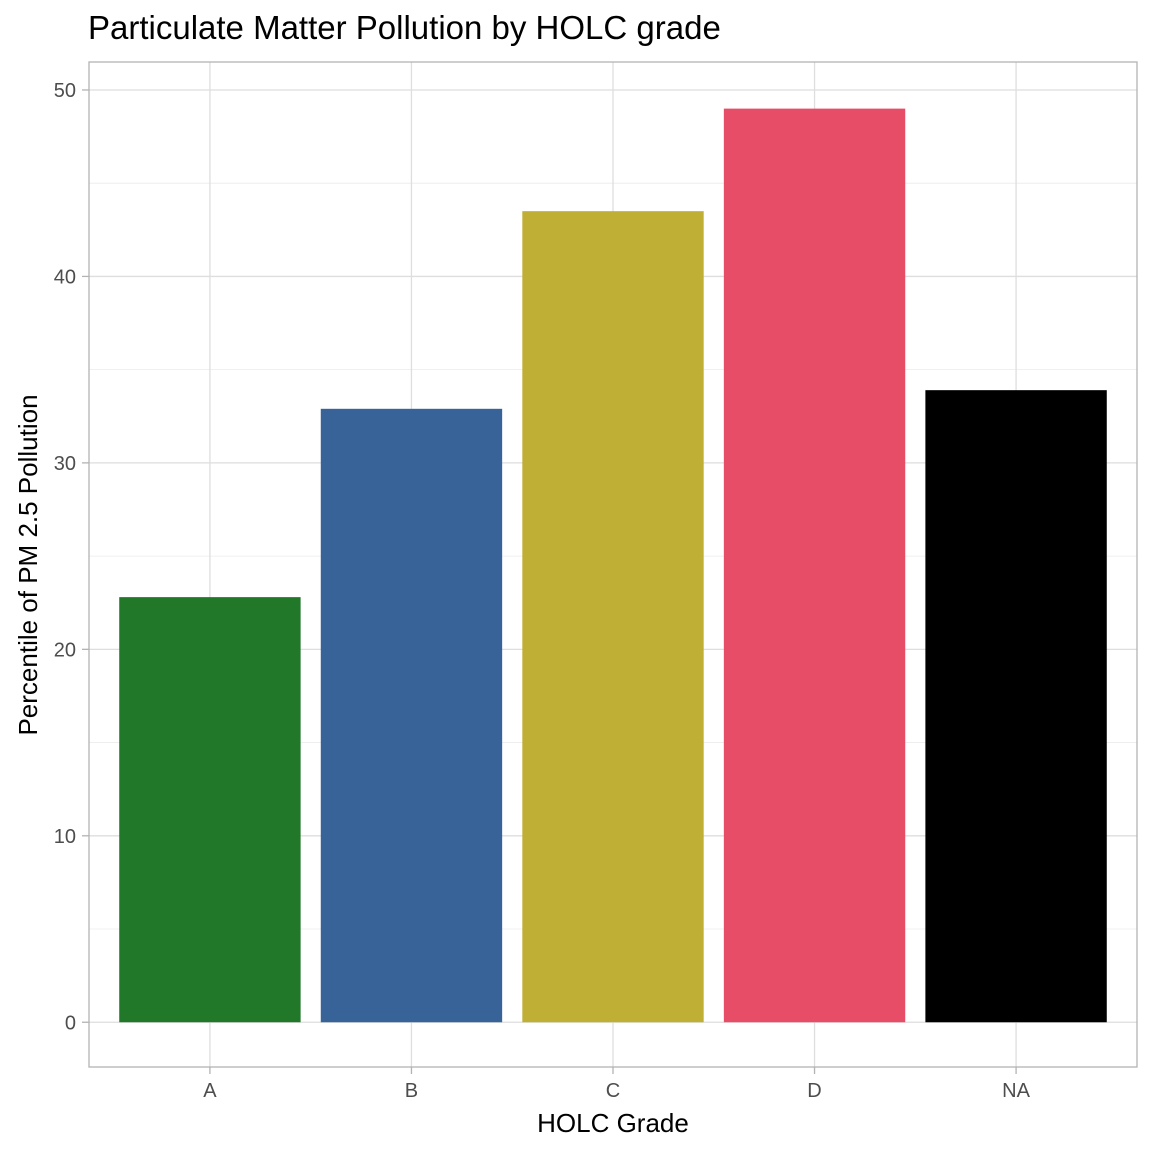 The height and width of the screenshot is (1152, 1152). What do you see at coordinates (71, 557) in the screenshot?
I see `y-axis: 0 10 20 30 40 50` at bounding box center [71, 557].